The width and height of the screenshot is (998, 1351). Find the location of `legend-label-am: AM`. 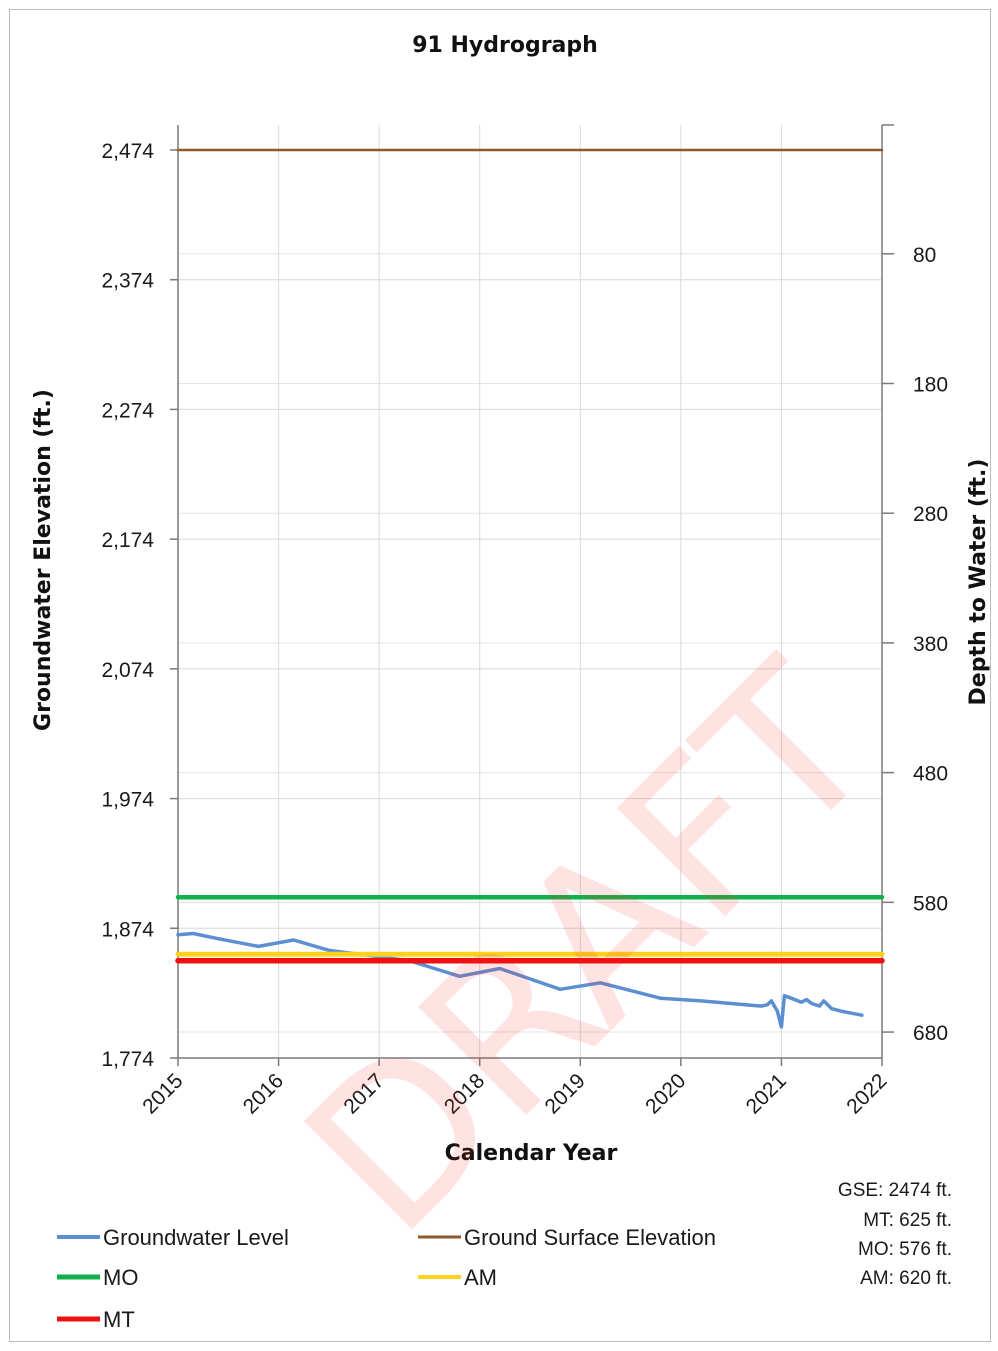

legend-label-am: AM is located at coordinates (480, 1277).